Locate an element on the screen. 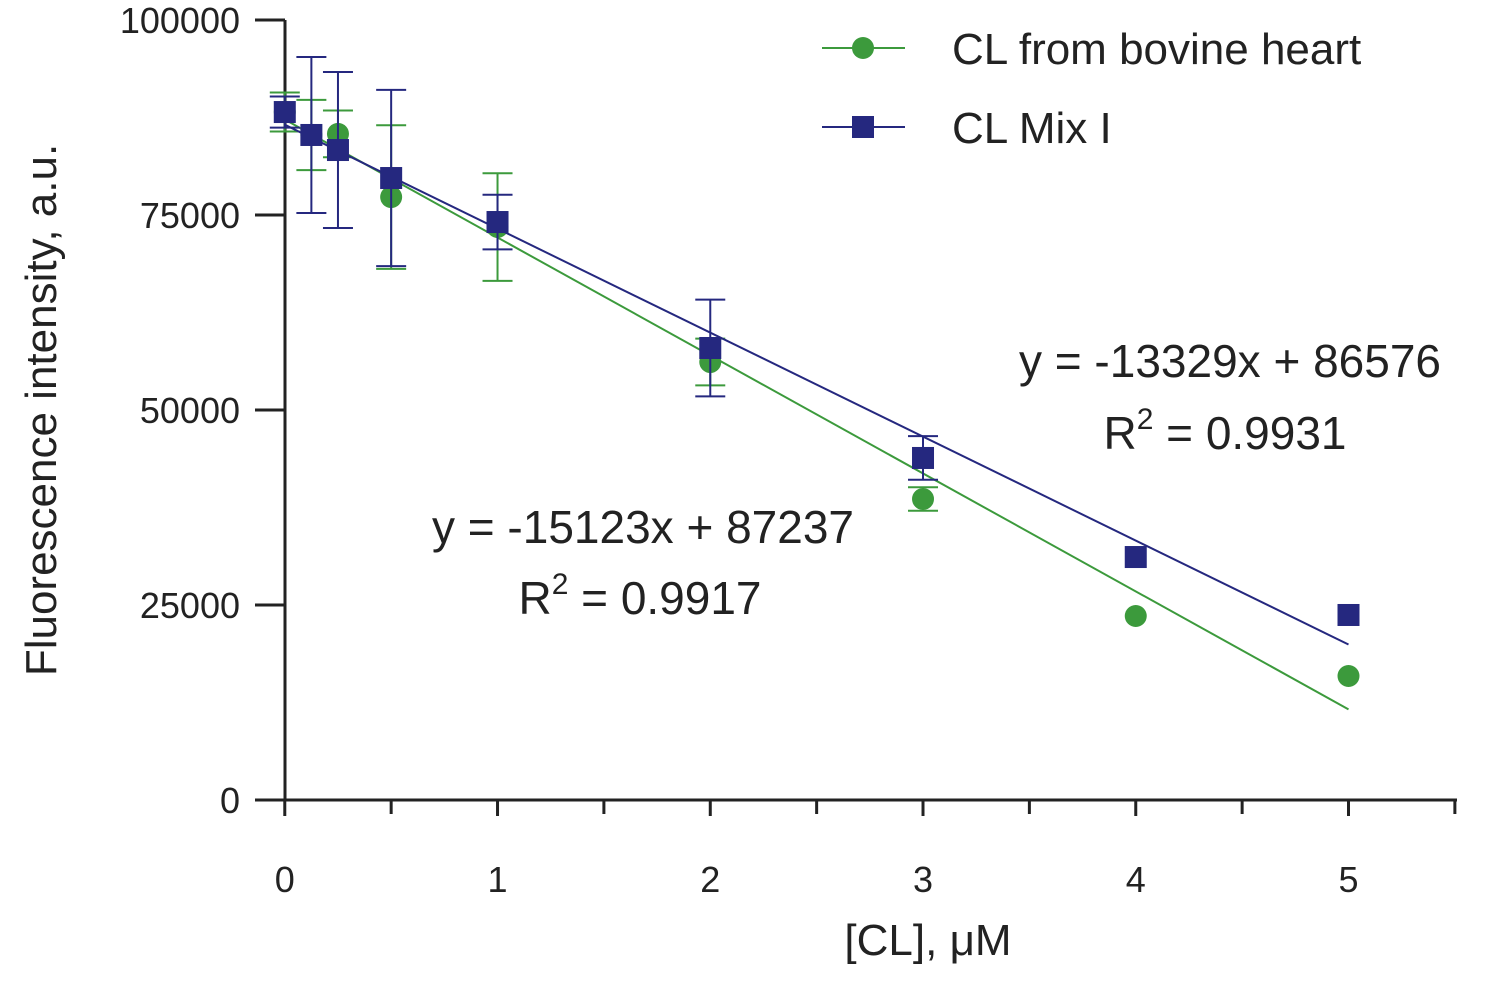  y-tick-label: 25000 is located at coordinates (190, 605).